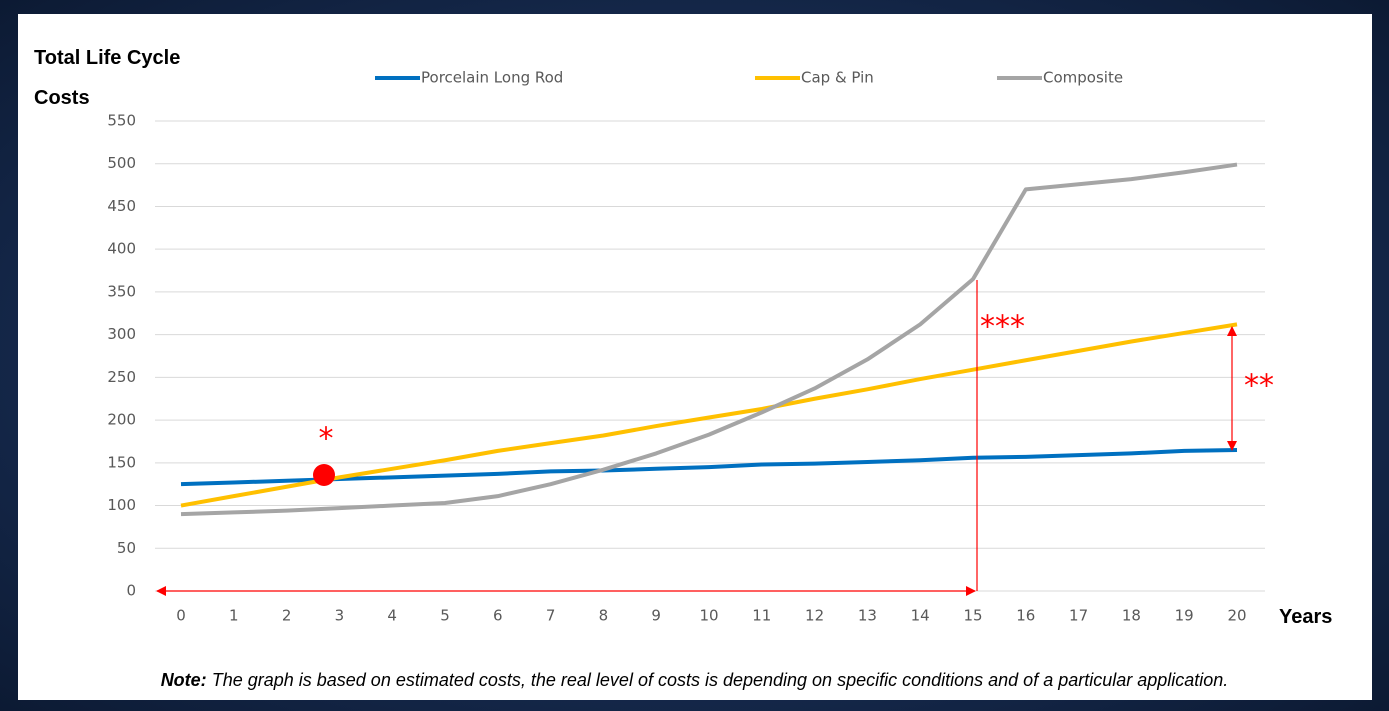 This screenshot has width=1389, height=711. Describe the element at coordinates (814, 616) in the screenshot. I see `x-tick-label: 12` at that location.